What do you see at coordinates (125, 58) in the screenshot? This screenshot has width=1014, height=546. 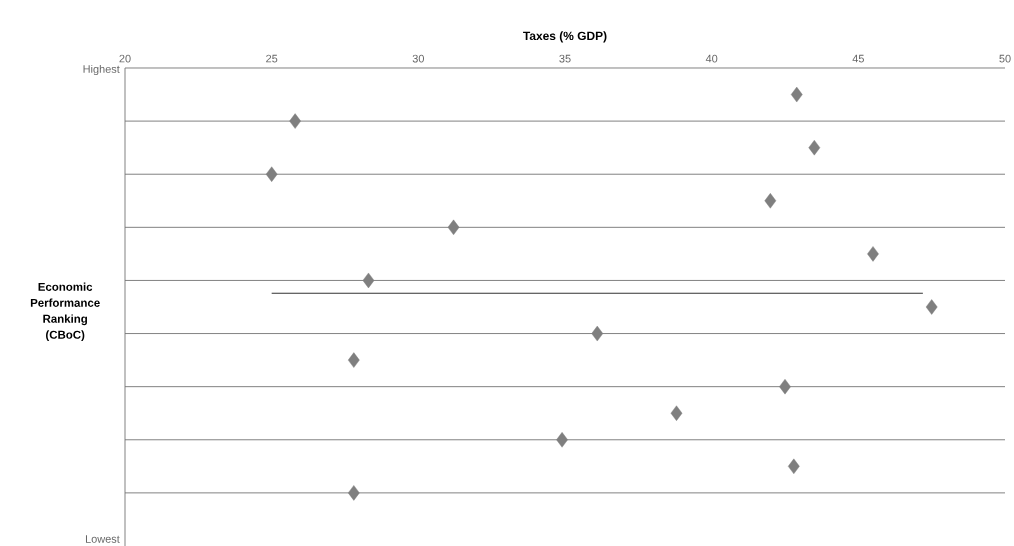 I see `x-tick-label: 20` at bounding box center [125, 58].